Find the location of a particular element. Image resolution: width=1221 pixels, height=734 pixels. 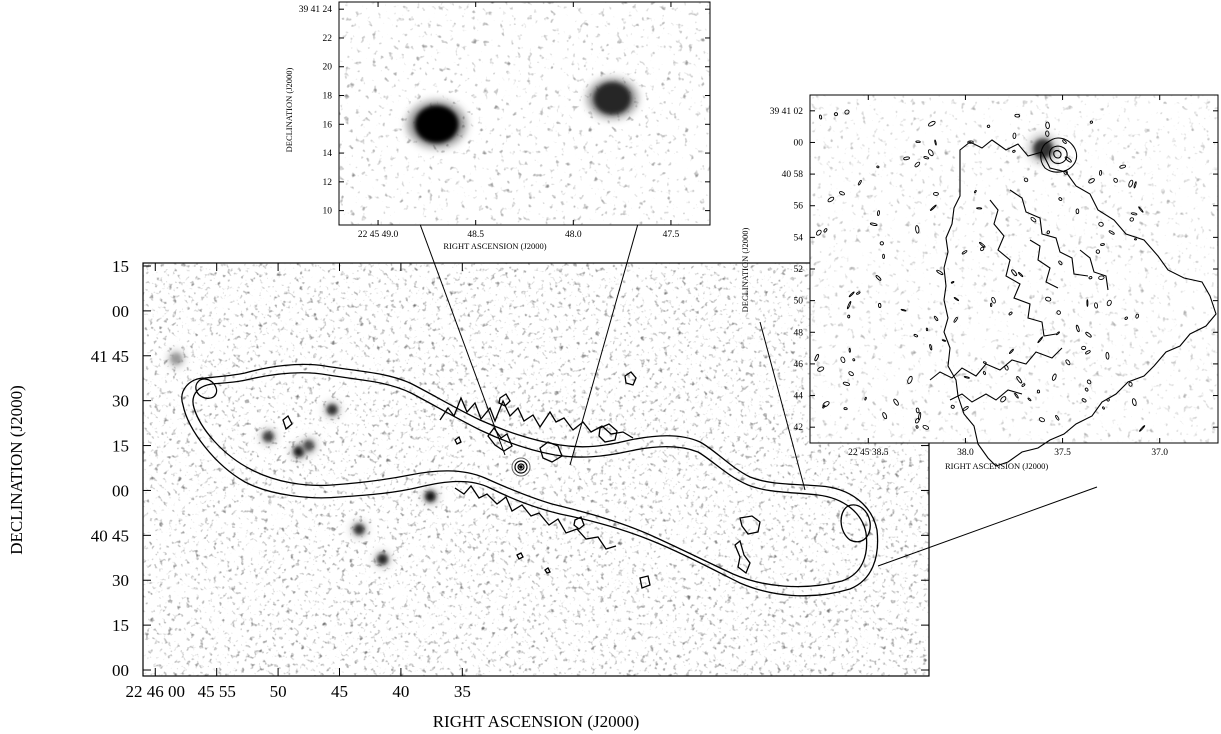

main-x-tick-label: 50 is located at coordinates (278, 691).